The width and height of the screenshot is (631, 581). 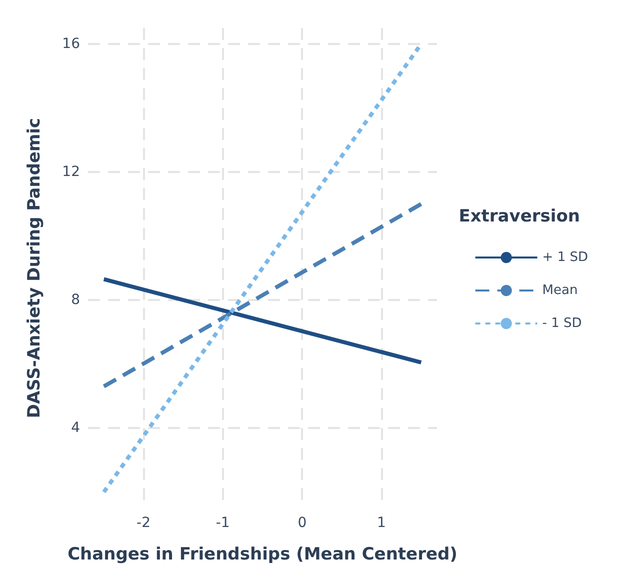 I want to click on y-tick-label: 8, so click(x=75, y=300).